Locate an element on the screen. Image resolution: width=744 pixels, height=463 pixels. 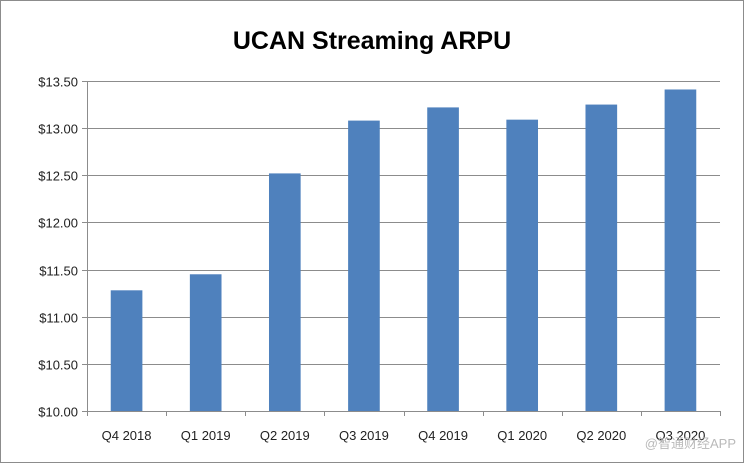
y-tick-label: $10.00 is located at coordinates (58, 412).